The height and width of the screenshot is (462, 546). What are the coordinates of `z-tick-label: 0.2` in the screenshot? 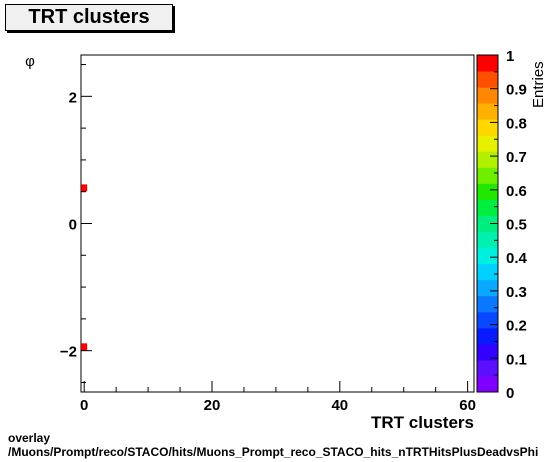 It's located at (516, 326).